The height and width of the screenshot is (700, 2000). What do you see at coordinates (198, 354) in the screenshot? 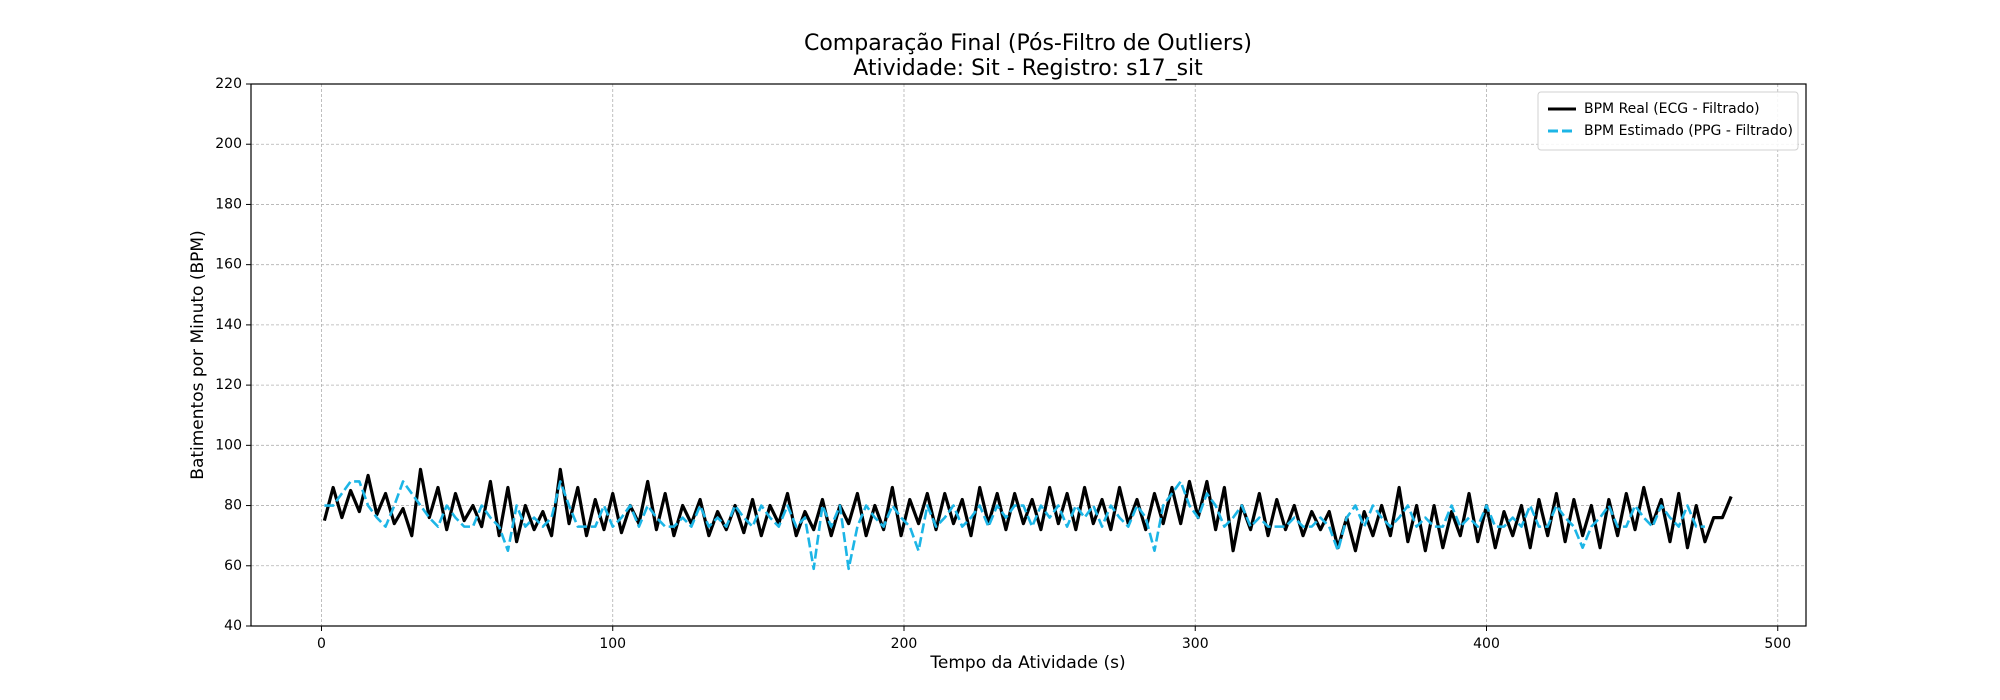
I see `y-axis-label: Batimentos por Minuto (BPM)` at bounding box center [198, 354].